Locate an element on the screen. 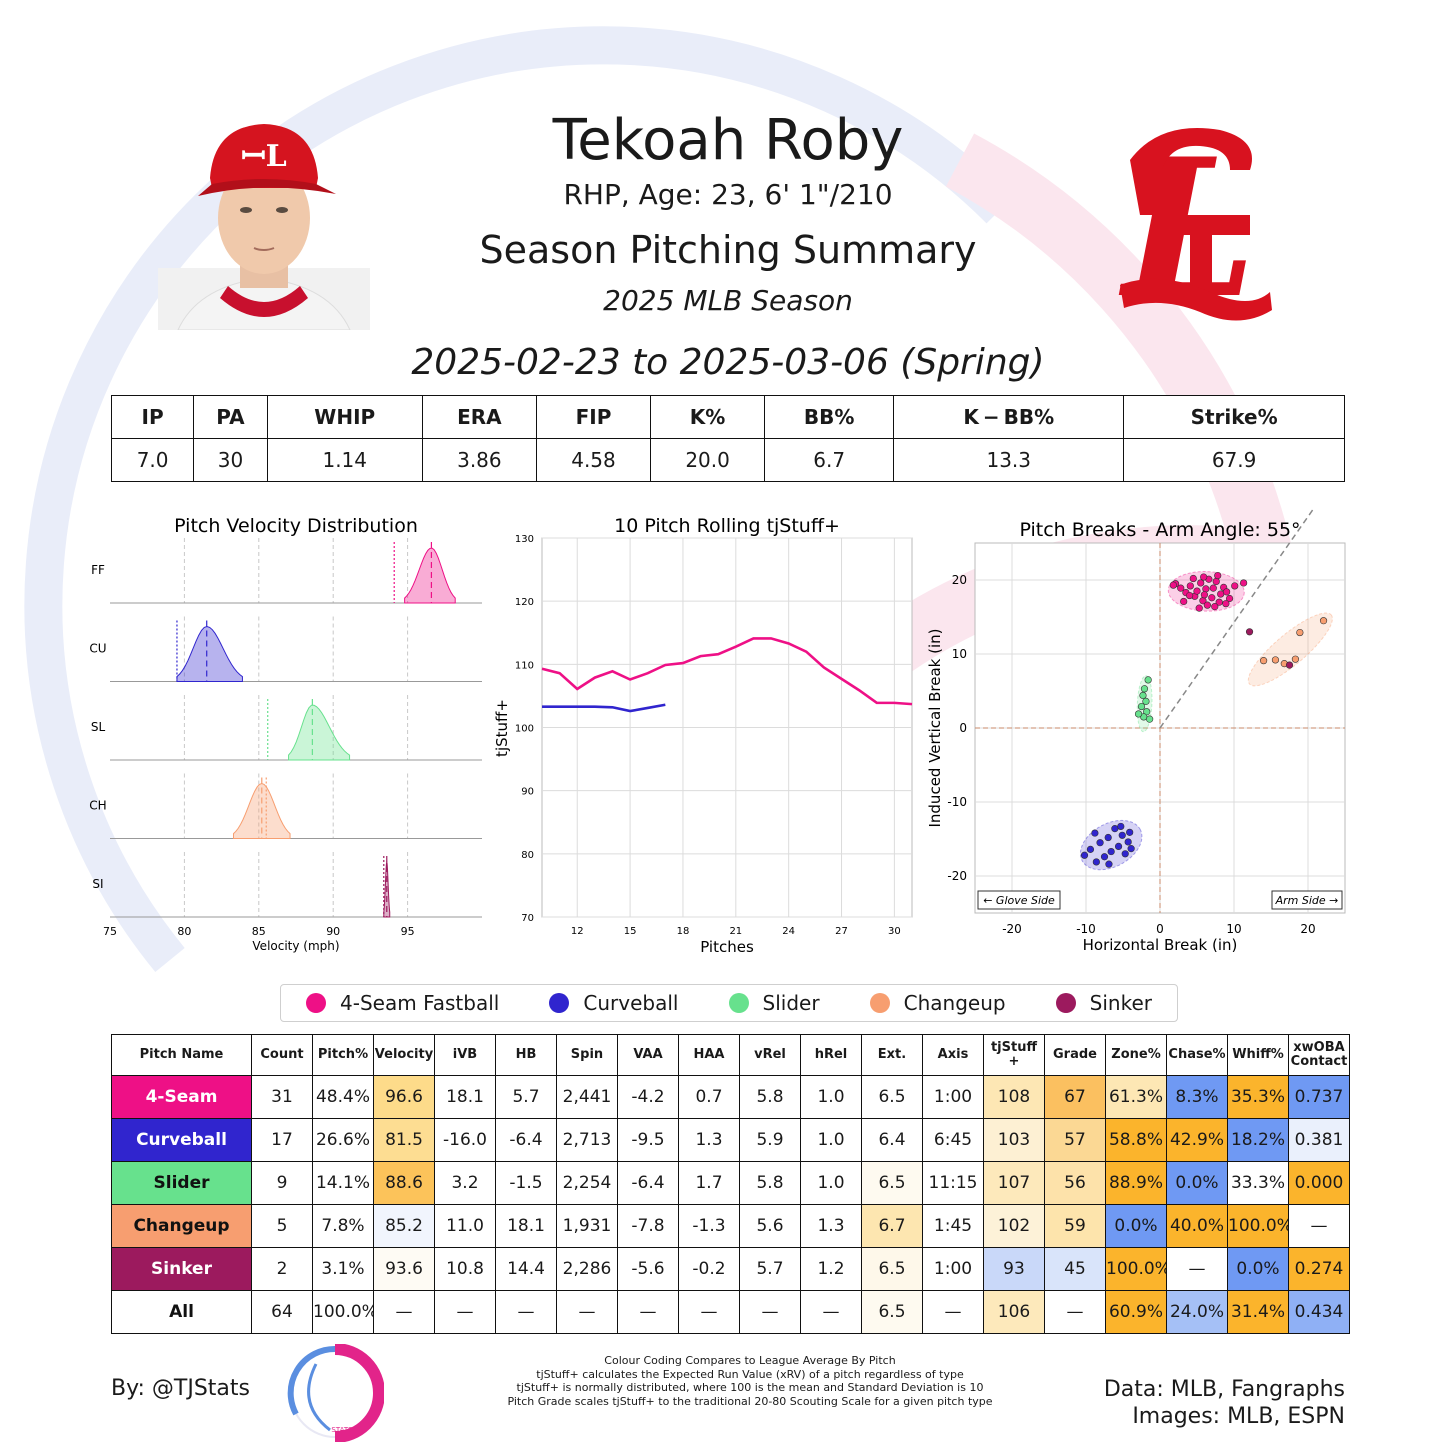  pitch-name-cell: Curveball is located at coordinates (181, 1140).